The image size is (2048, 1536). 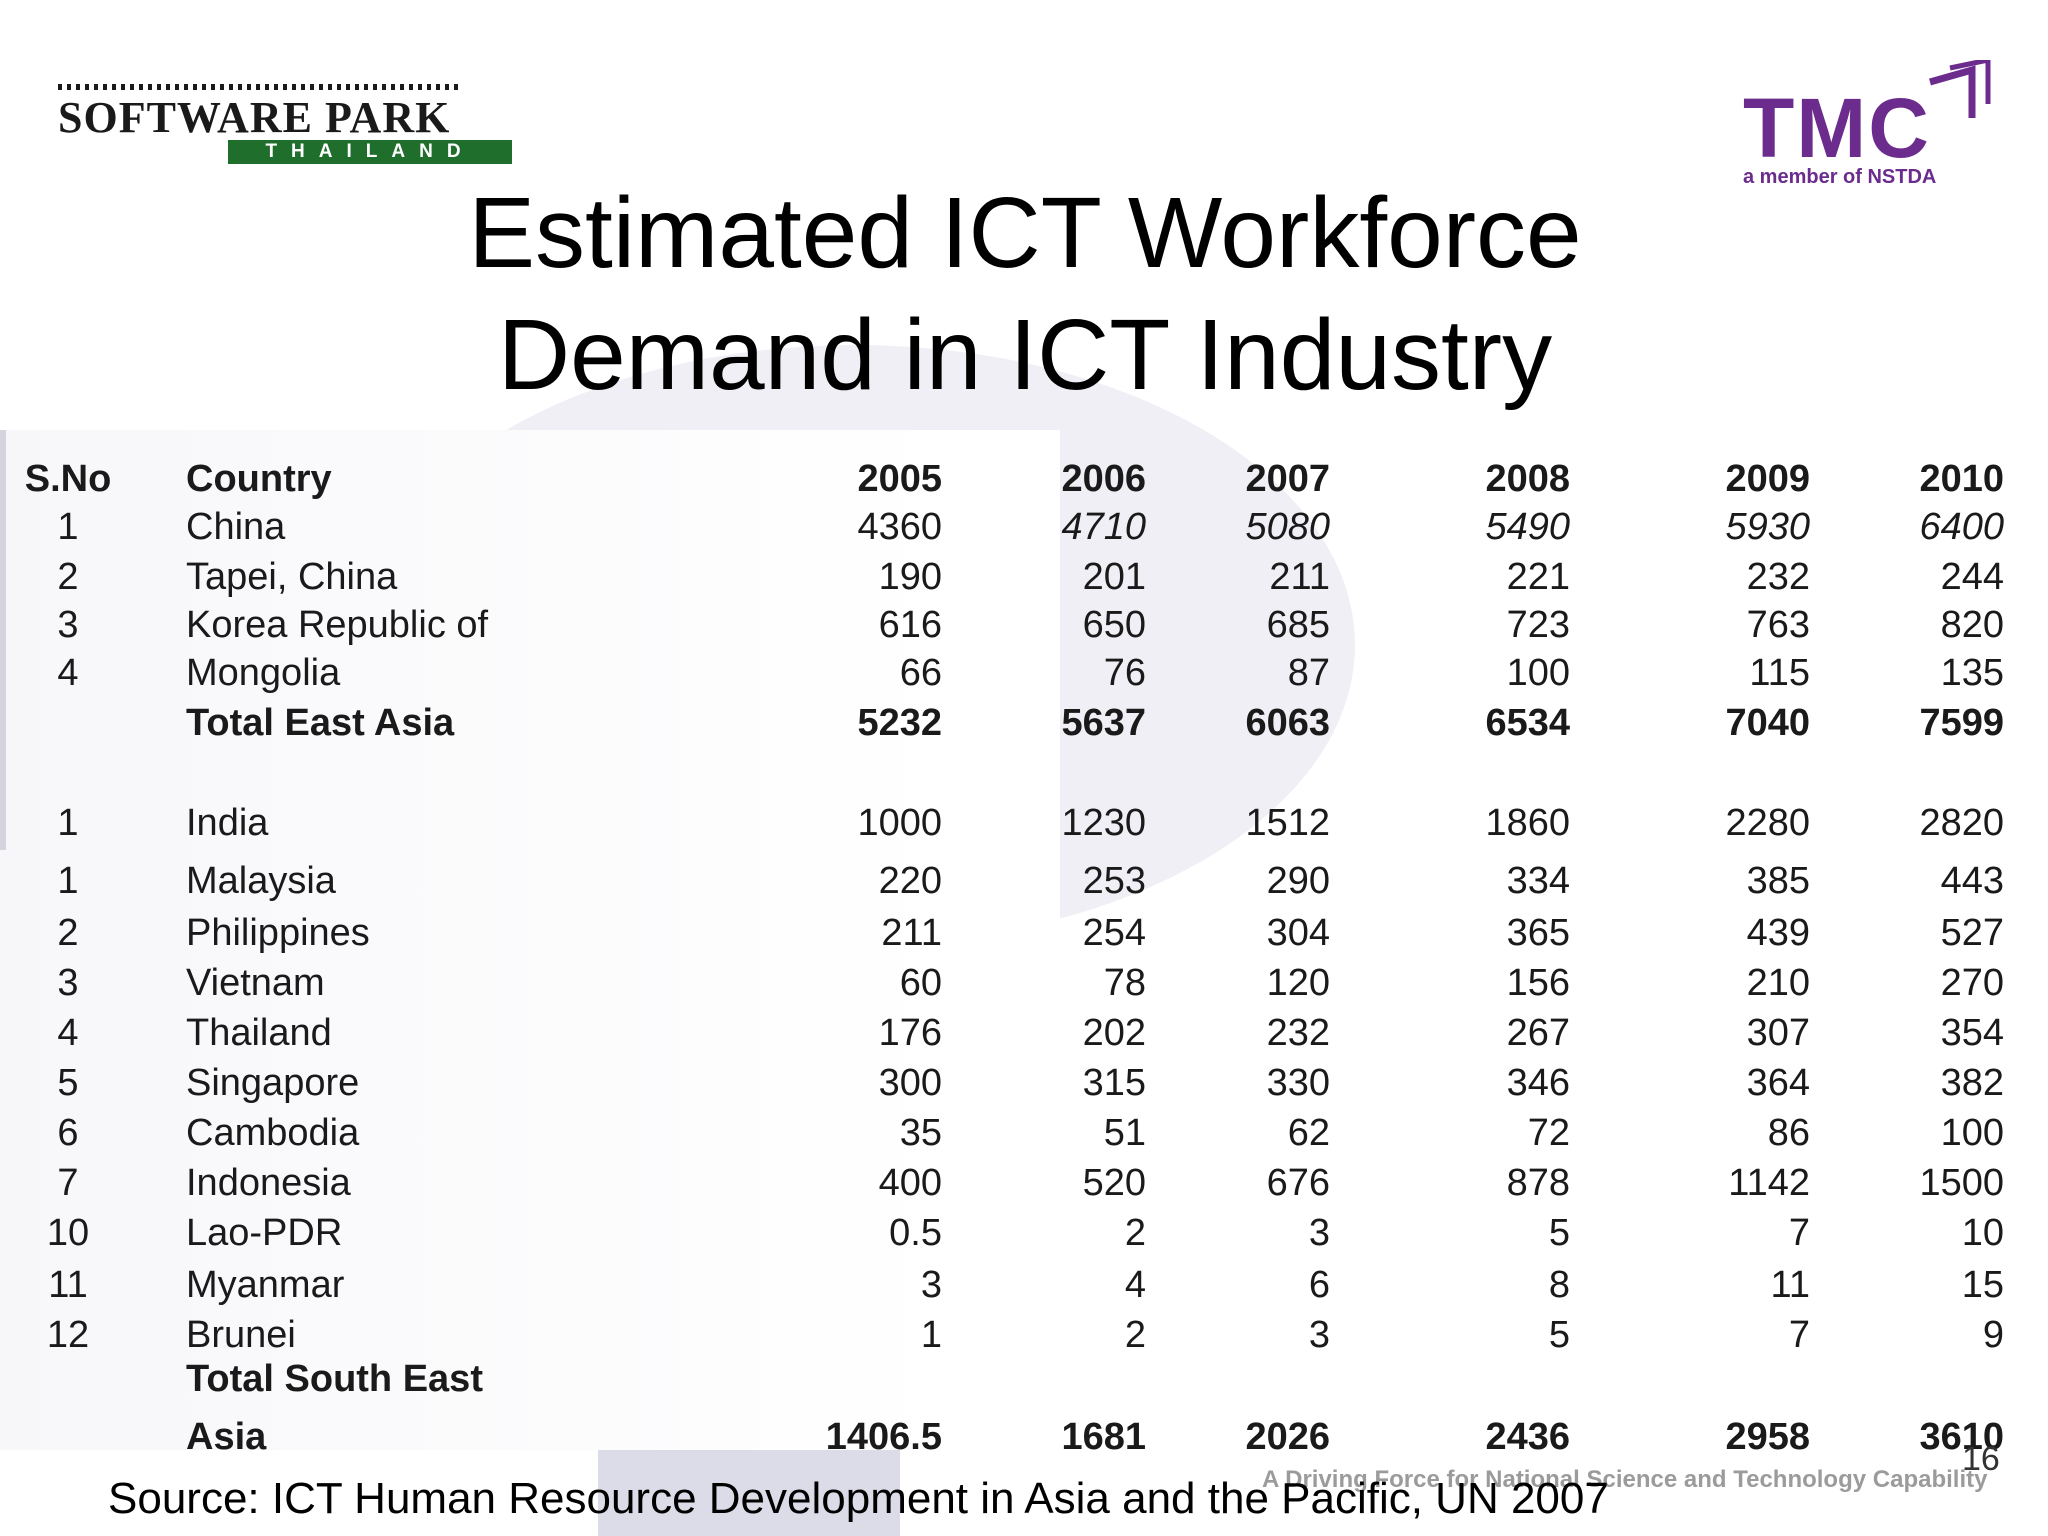 What do you see at coordinates (261, 881) in the screenshot?
I see `row-country: Malaysia` at bounding box center [261, 881].